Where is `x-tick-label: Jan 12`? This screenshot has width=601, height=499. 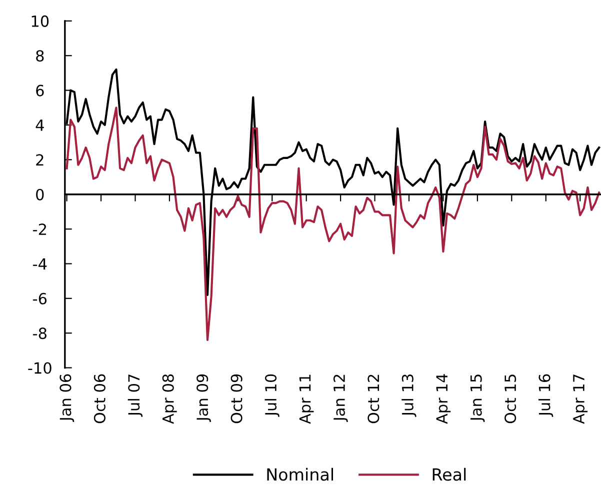 x-tick-label: Jan 12 is located at coordinates (340, 398).